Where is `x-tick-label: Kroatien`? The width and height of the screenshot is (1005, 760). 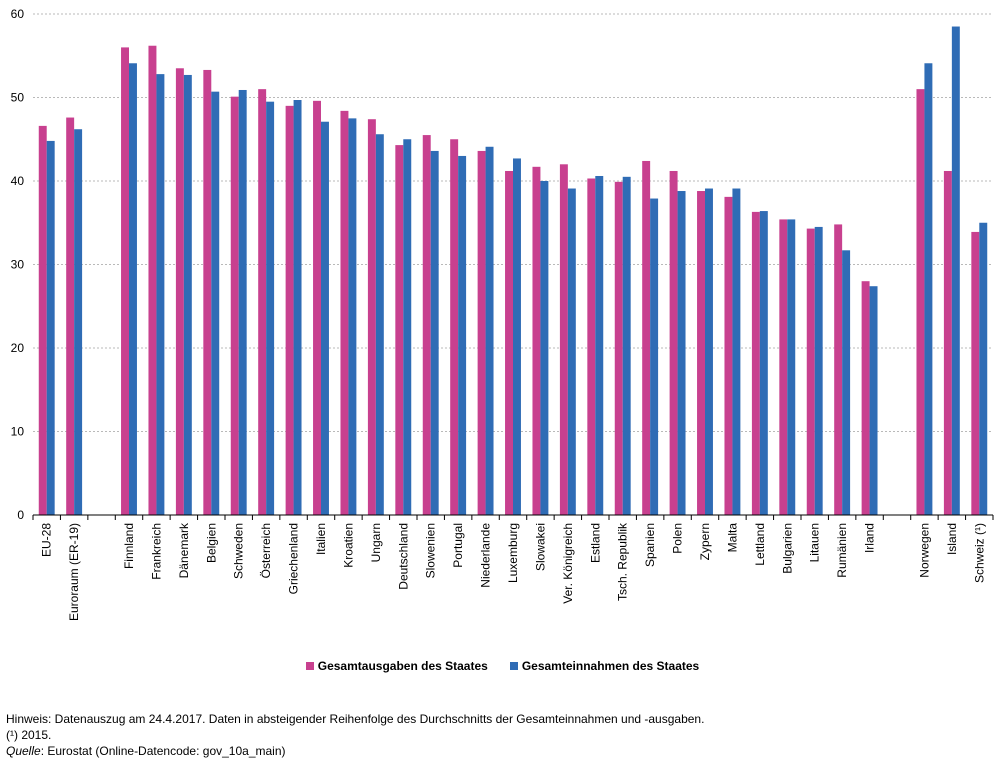 x-tick-label: Kroatien is located at coordinates (348, 545).